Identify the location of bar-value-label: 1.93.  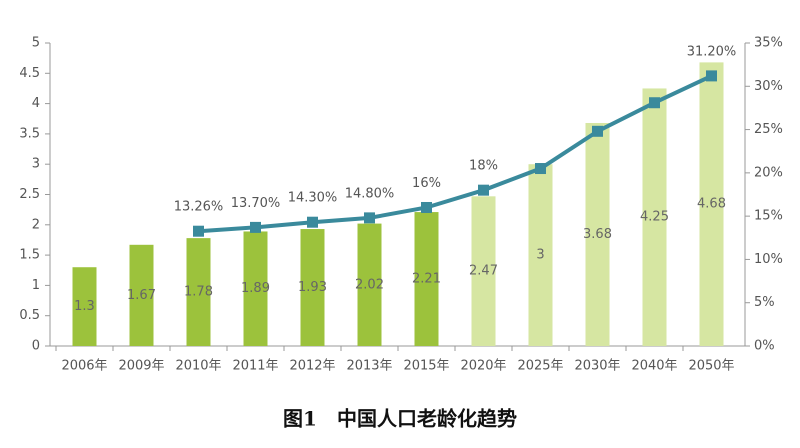
(312, 287).